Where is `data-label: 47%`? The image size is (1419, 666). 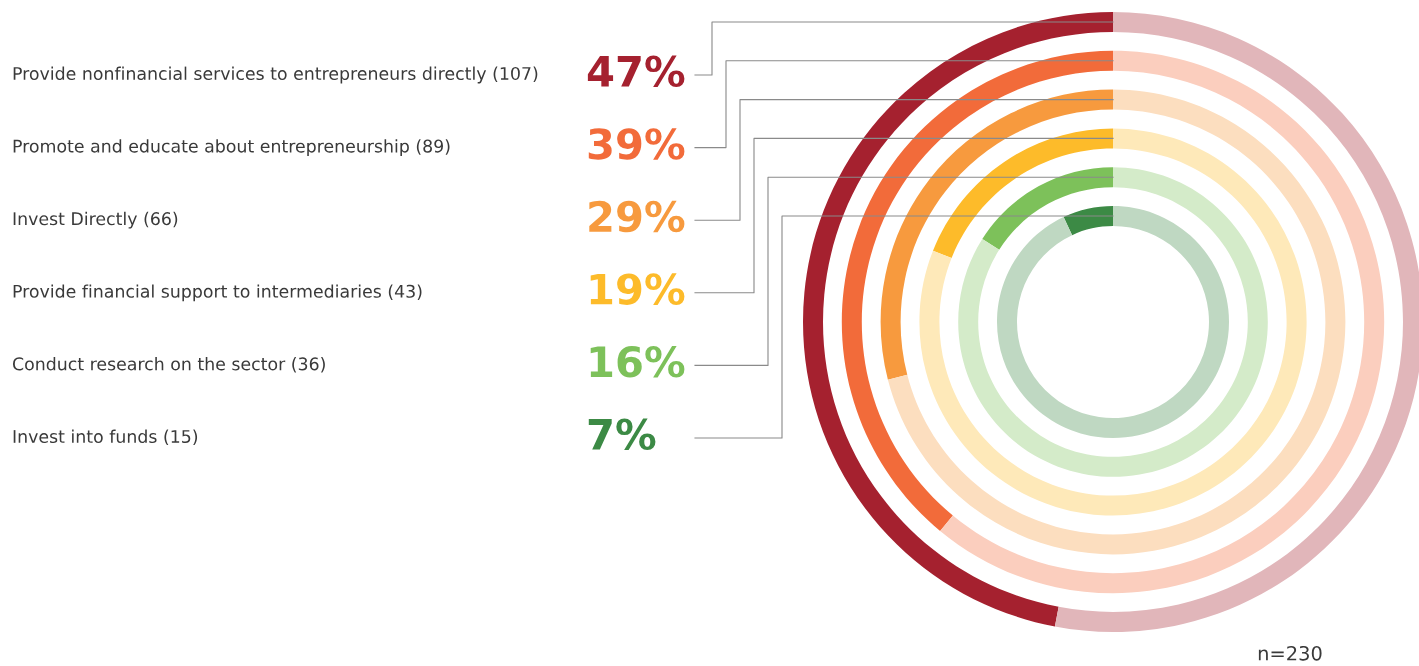 data-label: 47% is located at coordinates (636, 71).